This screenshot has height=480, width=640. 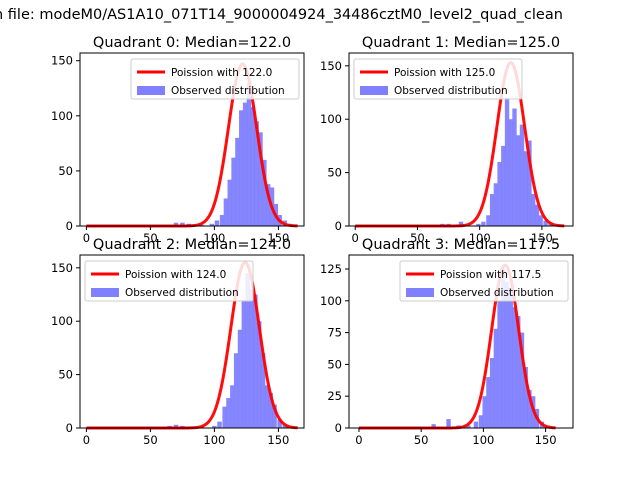 What do you see at coordinates (461, 245) in the screenshot?
I see `subplot-title: Quadrant 3: Median=117.5` at bounding box center [461, 245].